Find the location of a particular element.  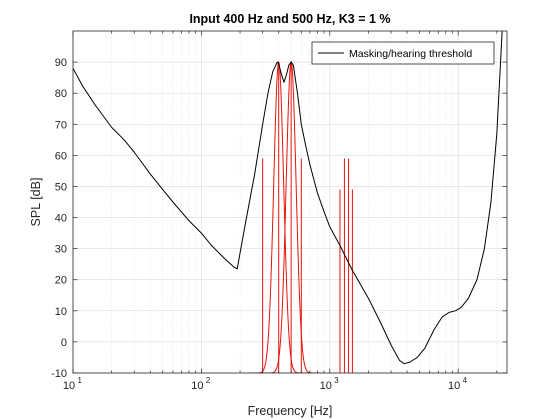

y-tick-label: 50 is located at coordinates (61, 187).